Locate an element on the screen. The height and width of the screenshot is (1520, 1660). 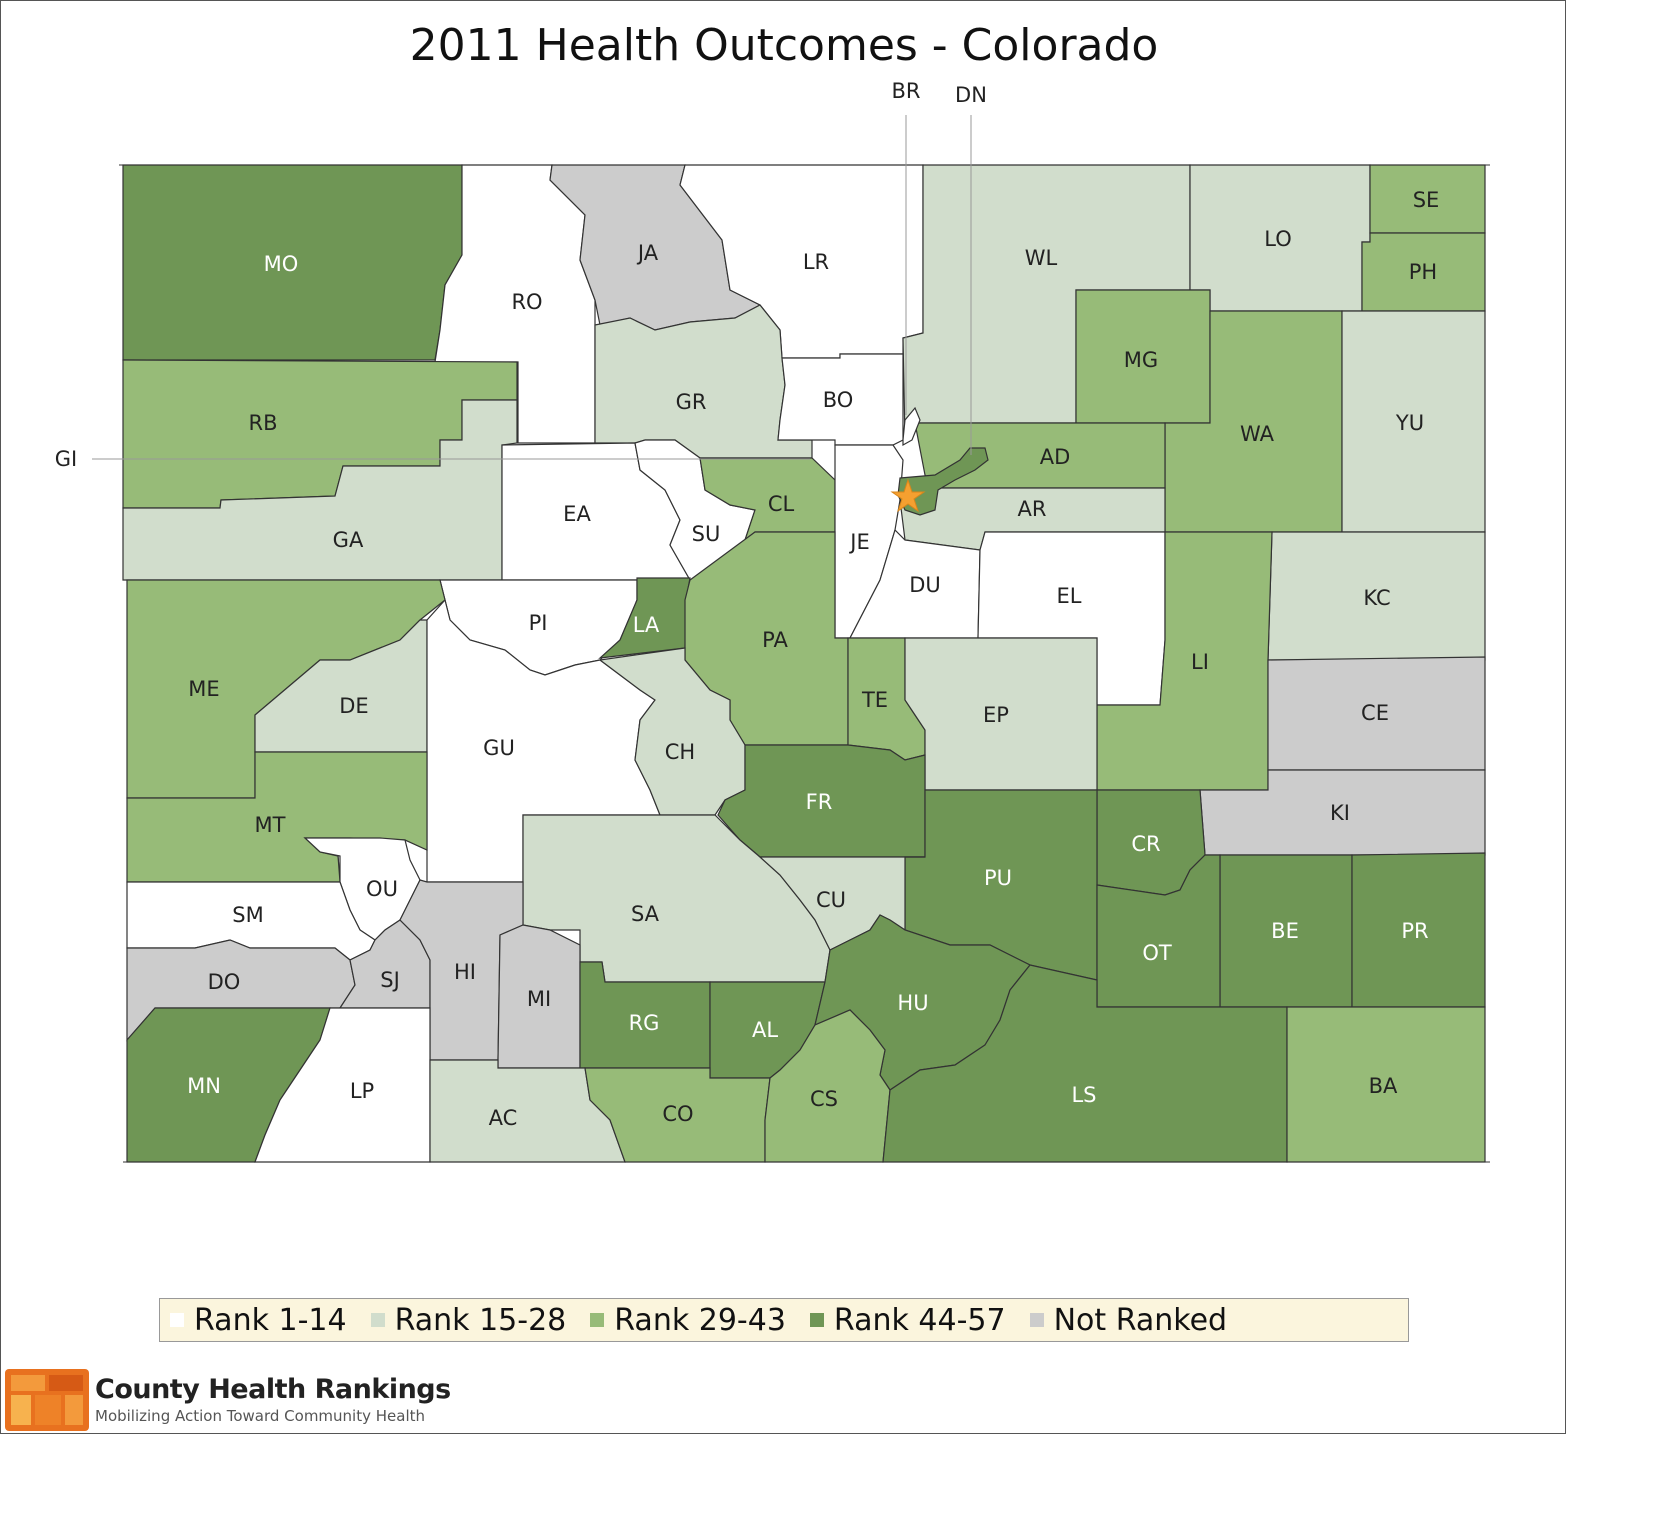
county-label-lp: LP is located at coordinates (362, 1091).